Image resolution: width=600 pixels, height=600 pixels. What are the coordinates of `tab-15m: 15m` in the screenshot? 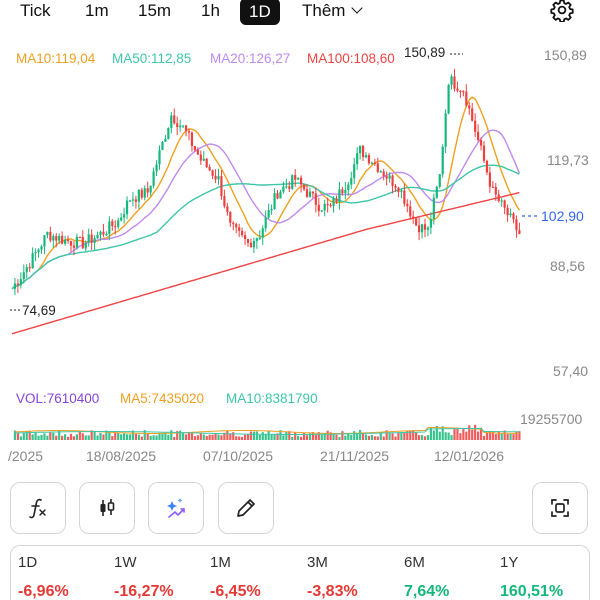 It's located at (155, 10).